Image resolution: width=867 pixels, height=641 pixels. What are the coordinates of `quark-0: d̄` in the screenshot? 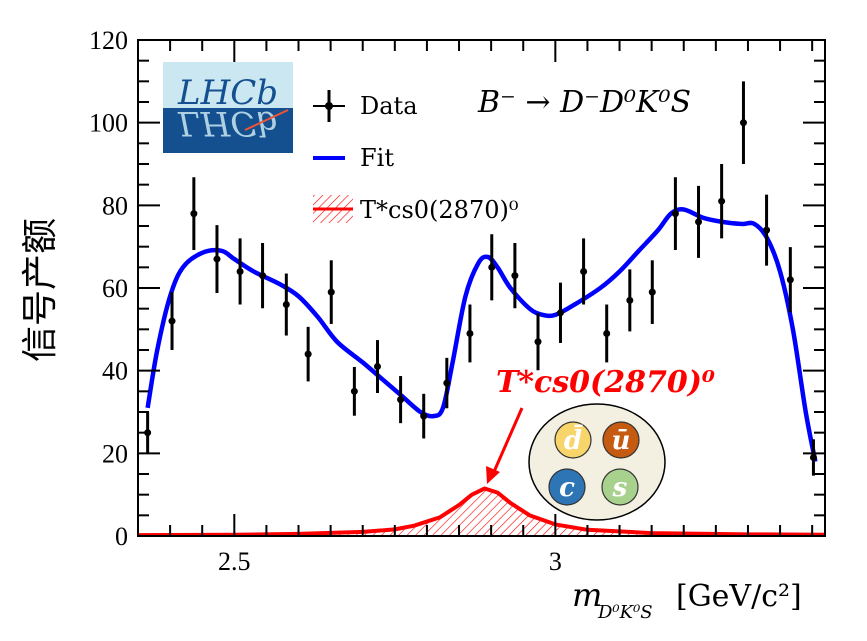 It's located at (573, 440).